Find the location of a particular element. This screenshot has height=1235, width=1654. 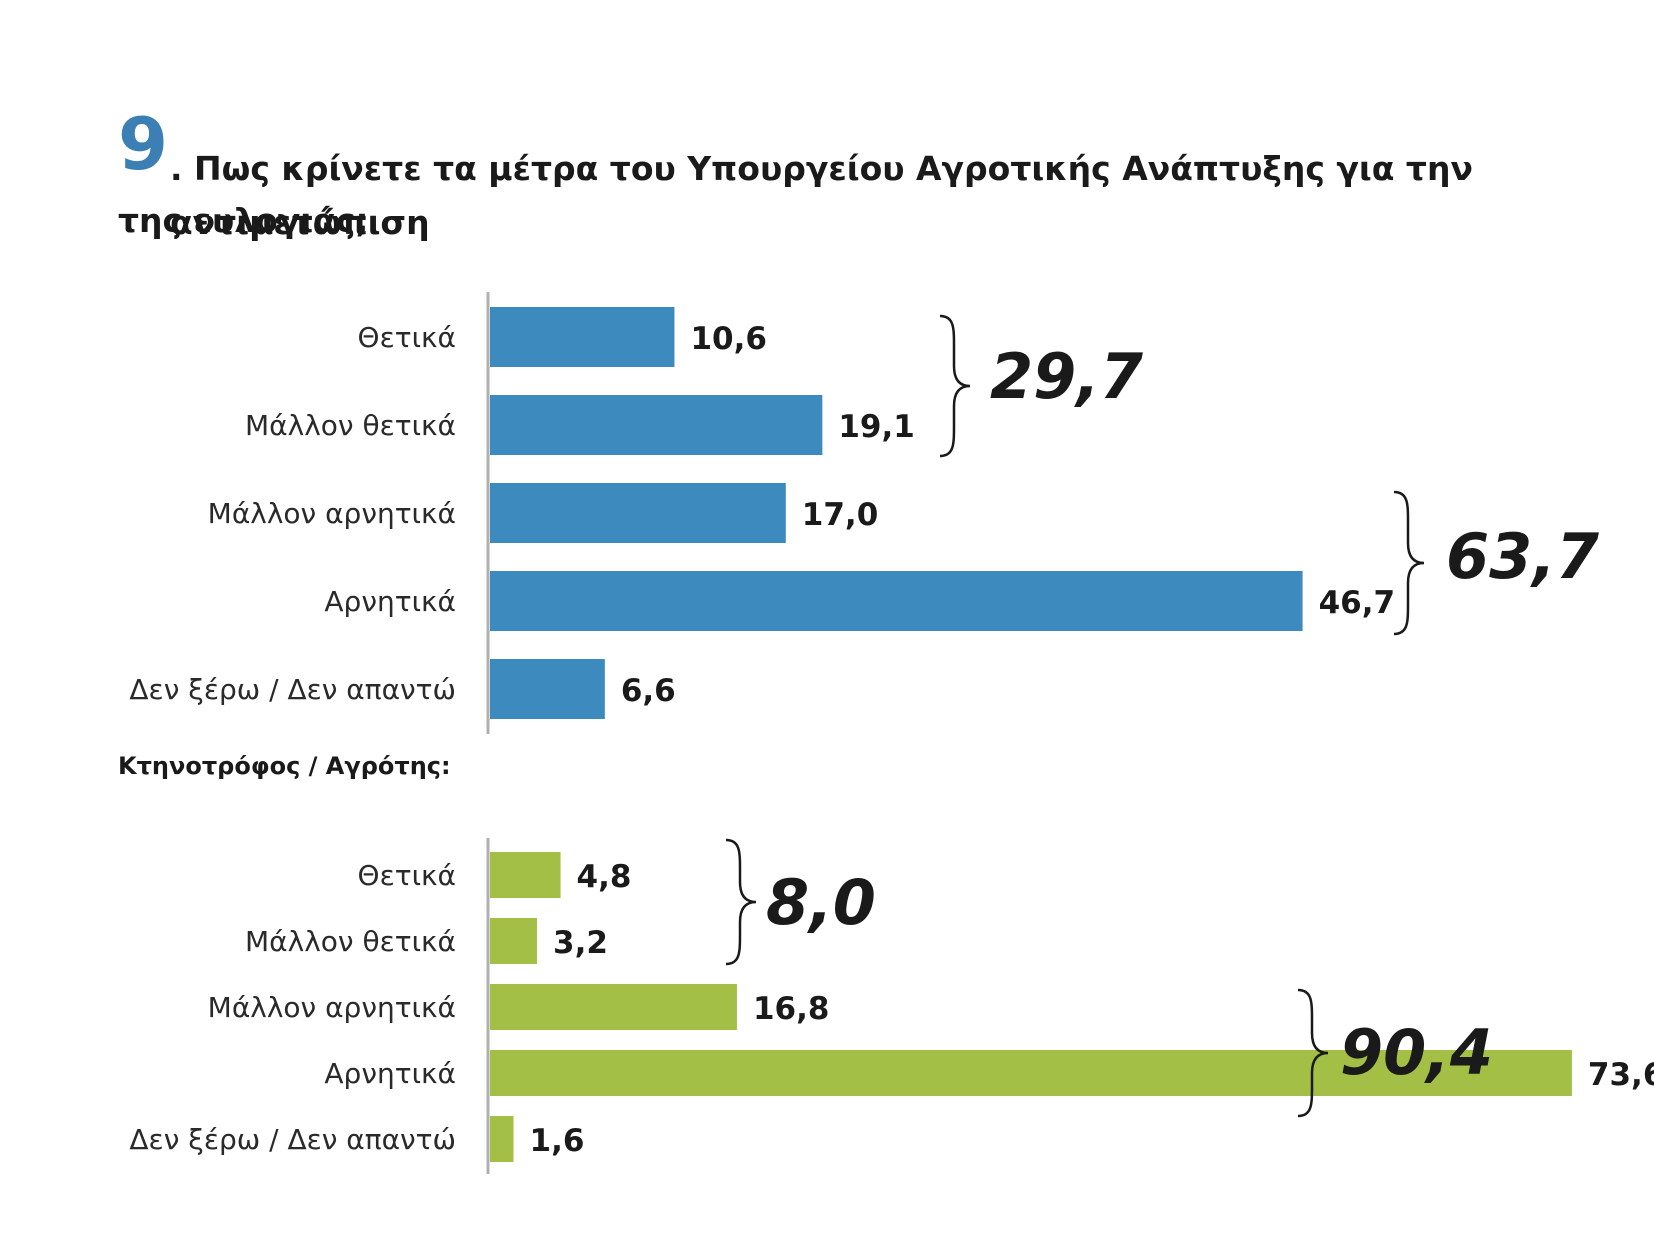

data-label: 16,8 is located at coordinates (791, 1009).